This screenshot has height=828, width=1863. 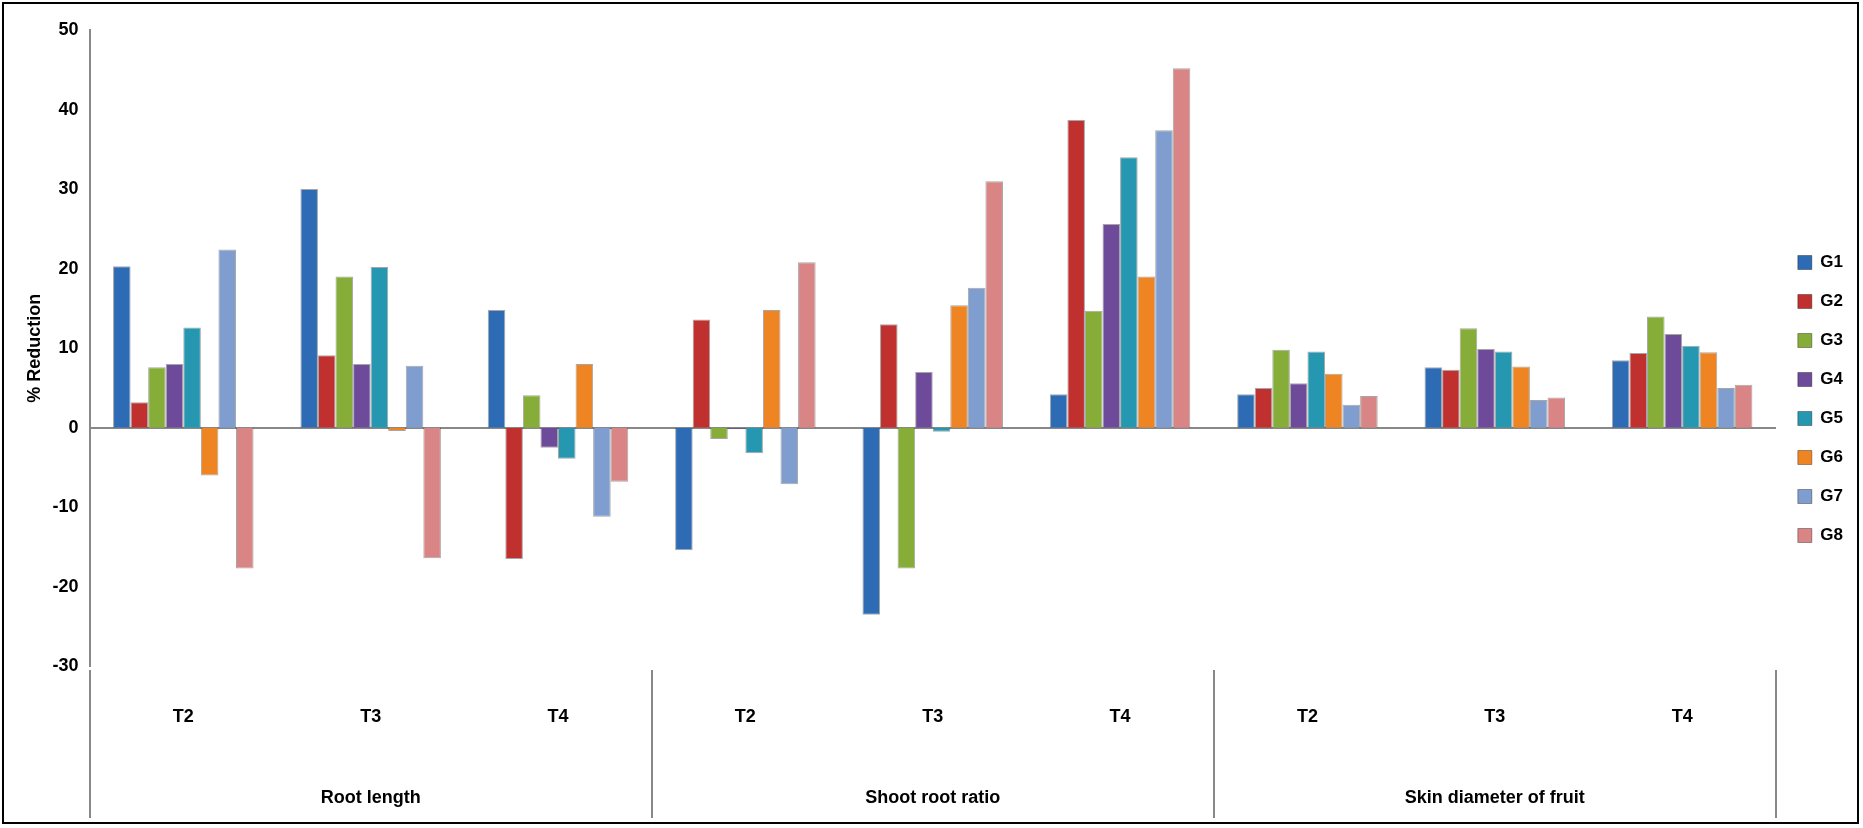 I want to click on y-axis-title: % Reduction, so click(x=33, y=348).